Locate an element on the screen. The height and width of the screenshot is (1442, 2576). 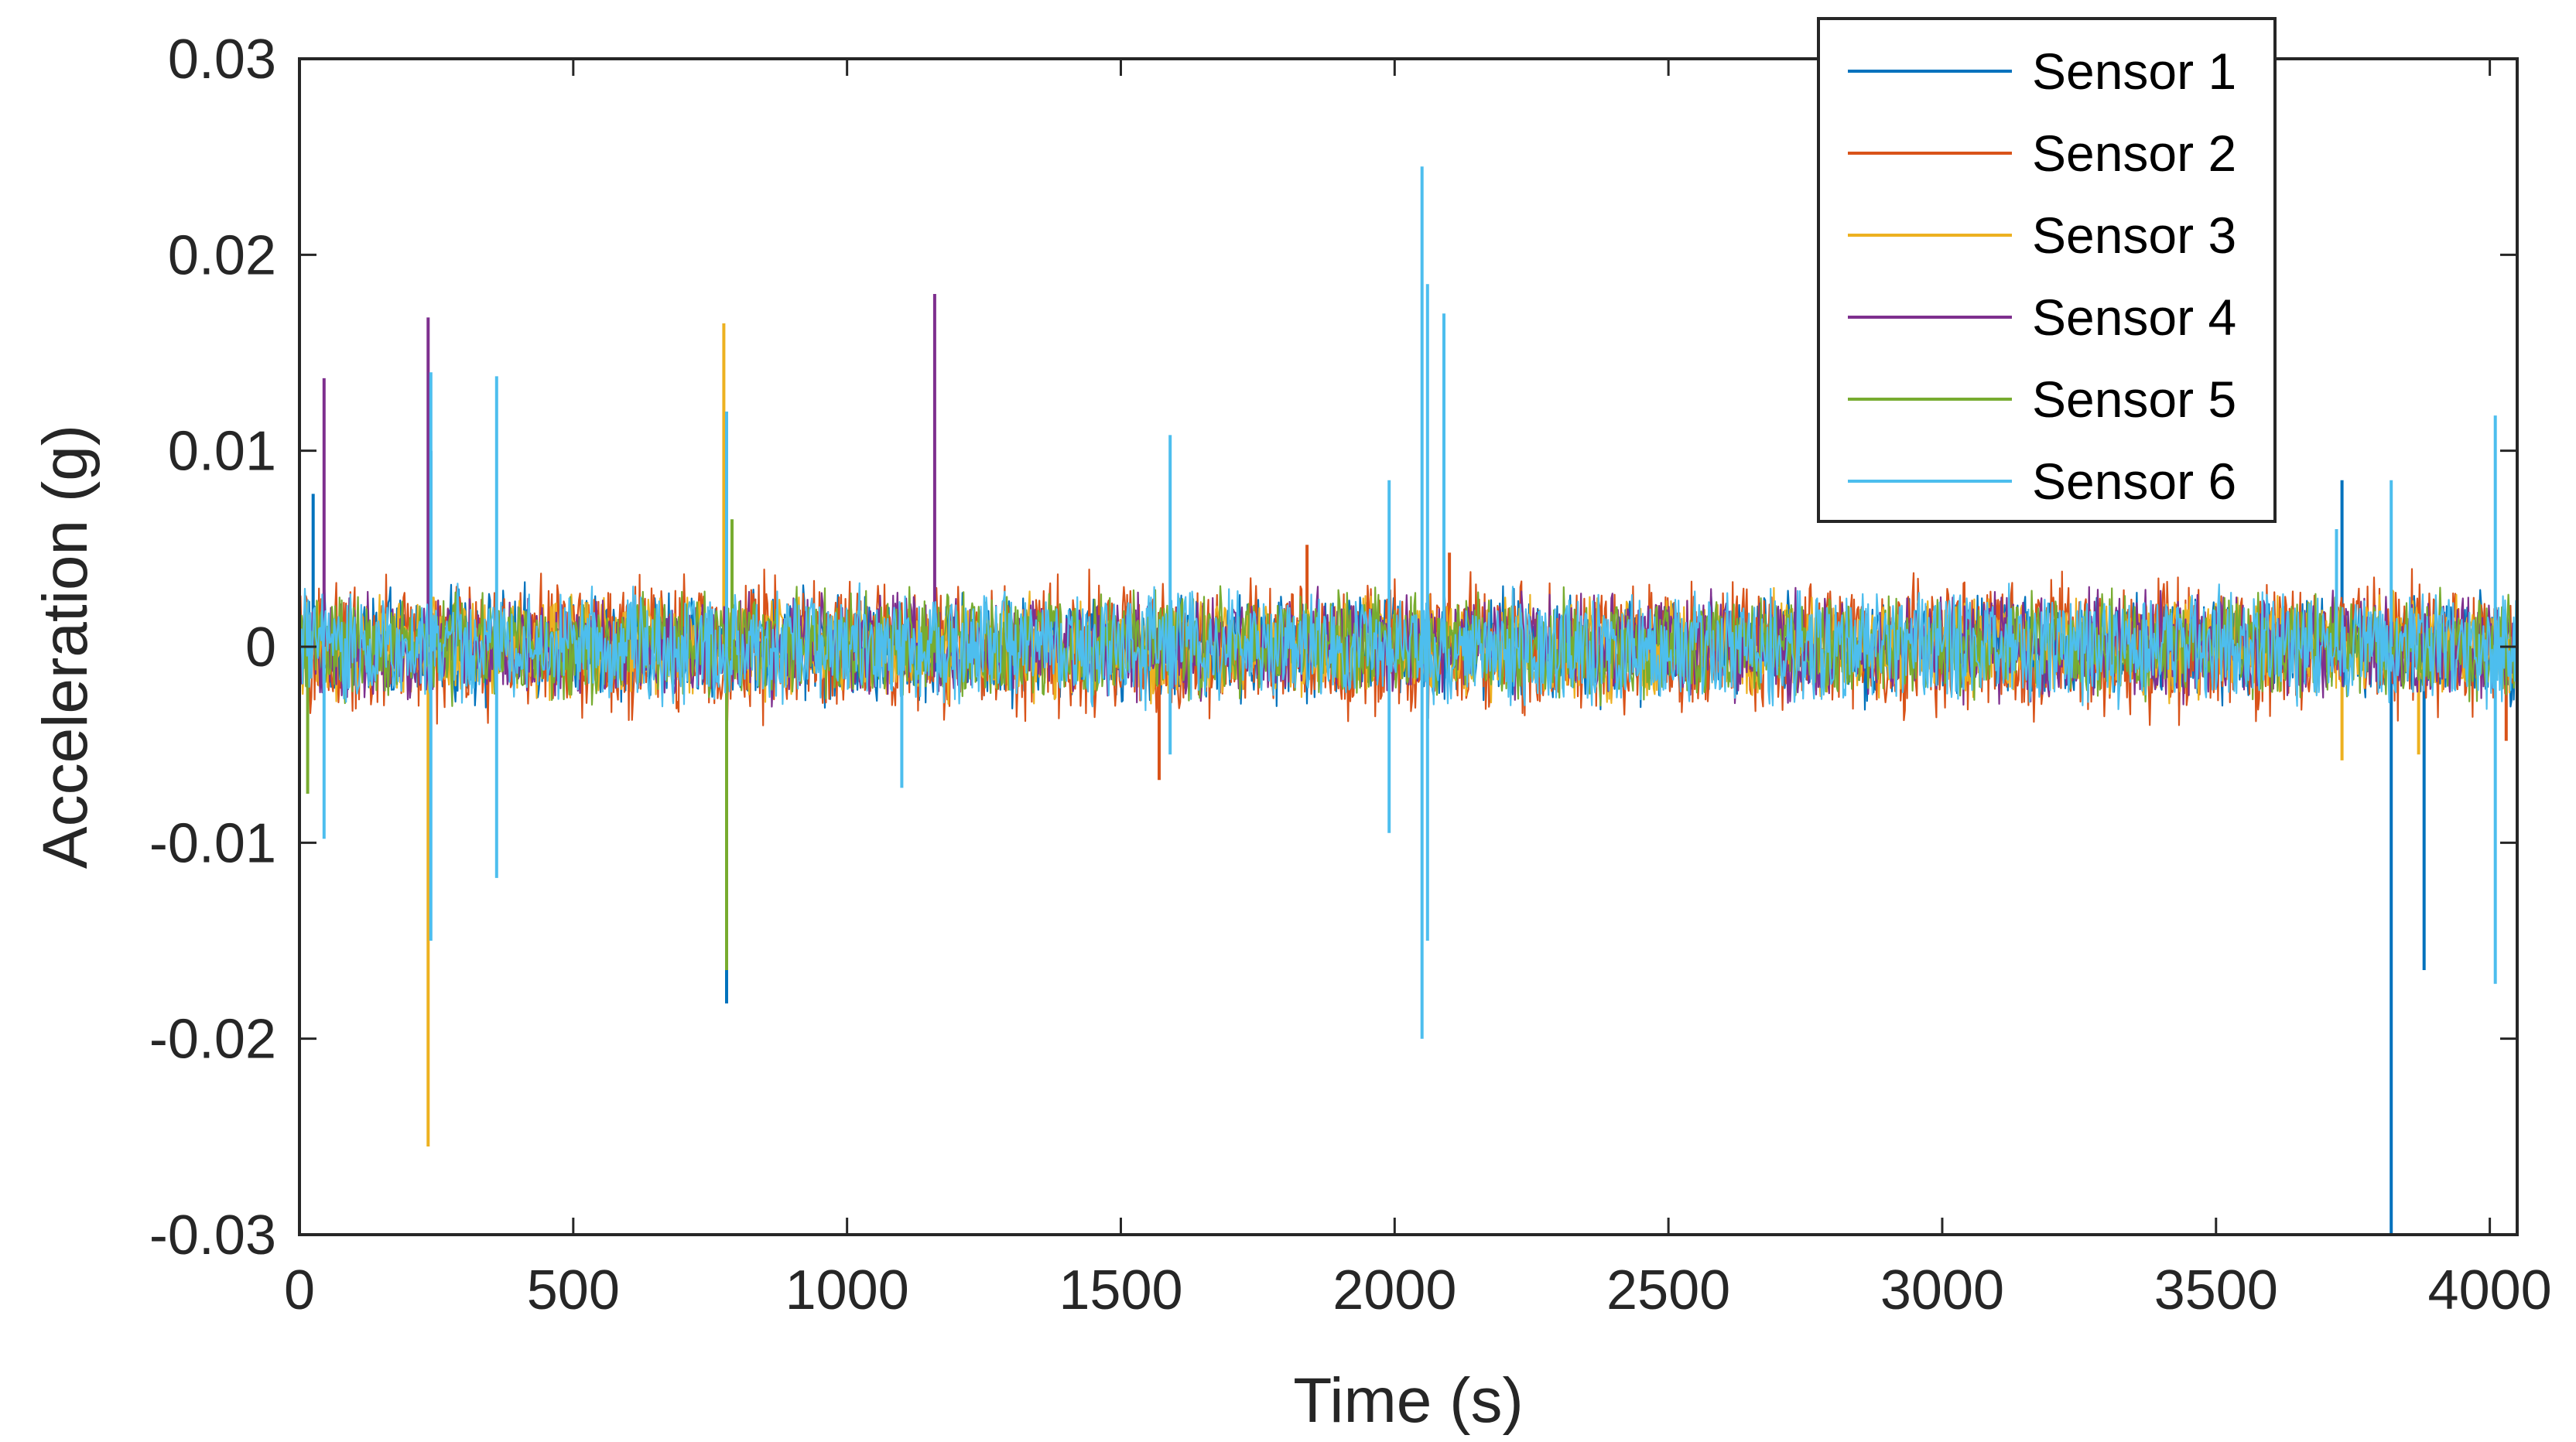
x-tick-label: 2500 is located at coordinates (1668, 1290).